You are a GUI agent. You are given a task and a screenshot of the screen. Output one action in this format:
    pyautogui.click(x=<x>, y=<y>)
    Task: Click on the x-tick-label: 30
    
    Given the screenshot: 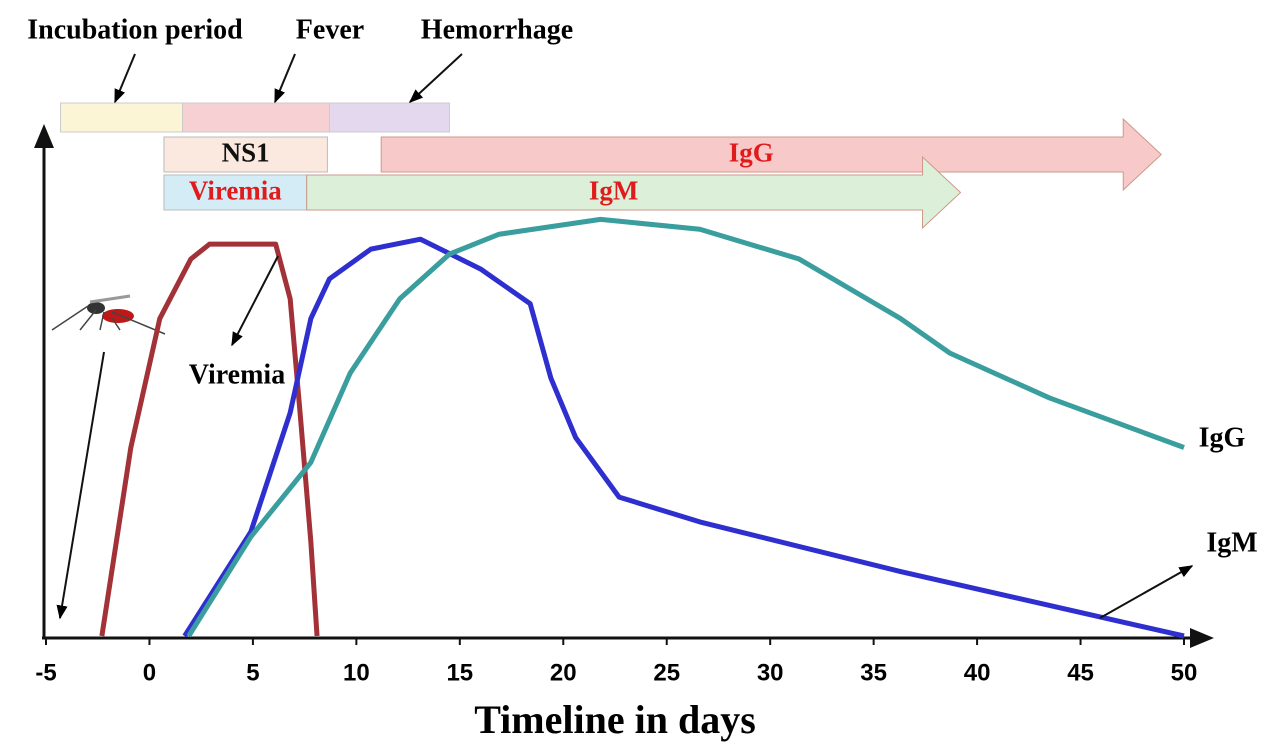 What is the action you would take?
    pyautogui.click(x=770, y=672)
    